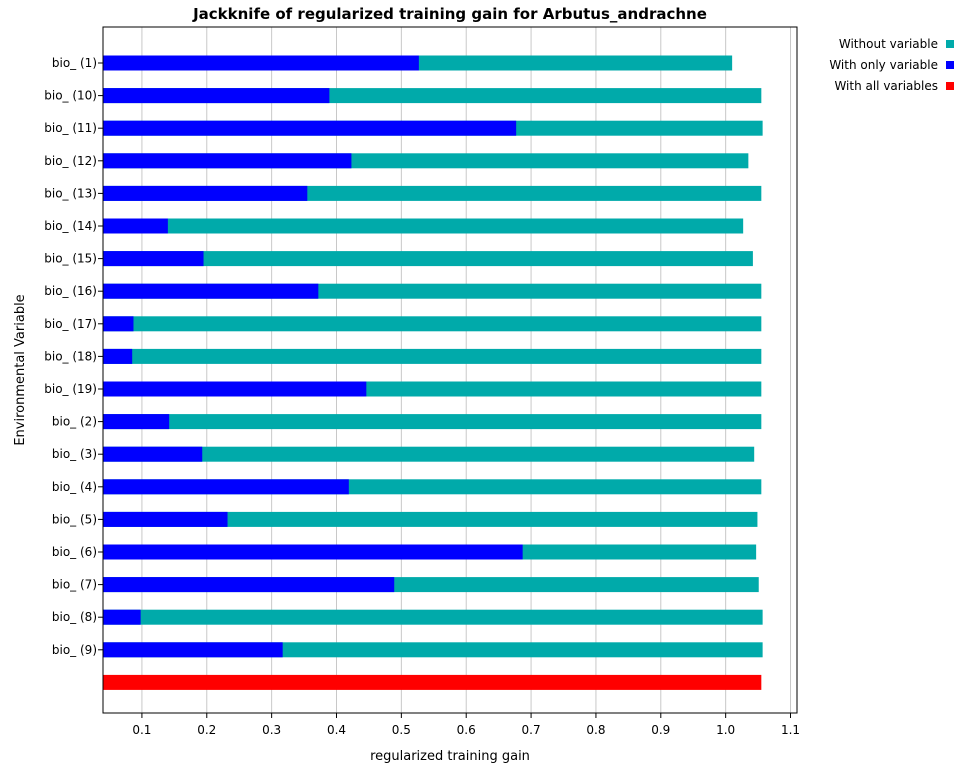 The height and width of the screenshot is (771, 961). What do you see at coordinates (70, 96) in the screenshot?
I see `category-label: bio_ (10)` at bounding box center [70, 96].